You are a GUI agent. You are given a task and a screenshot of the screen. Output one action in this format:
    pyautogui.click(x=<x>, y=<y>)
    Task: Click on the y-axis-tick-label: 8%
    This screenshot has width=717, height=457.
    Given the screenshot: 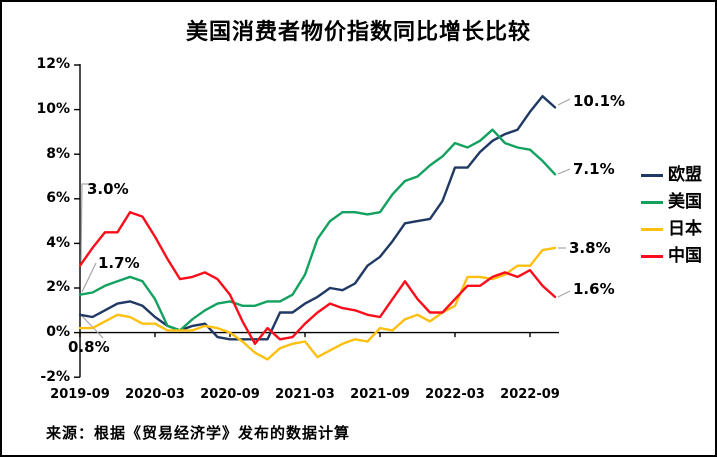 What is the action you would take?
    pyautogui.click(x=58, y=154)
    